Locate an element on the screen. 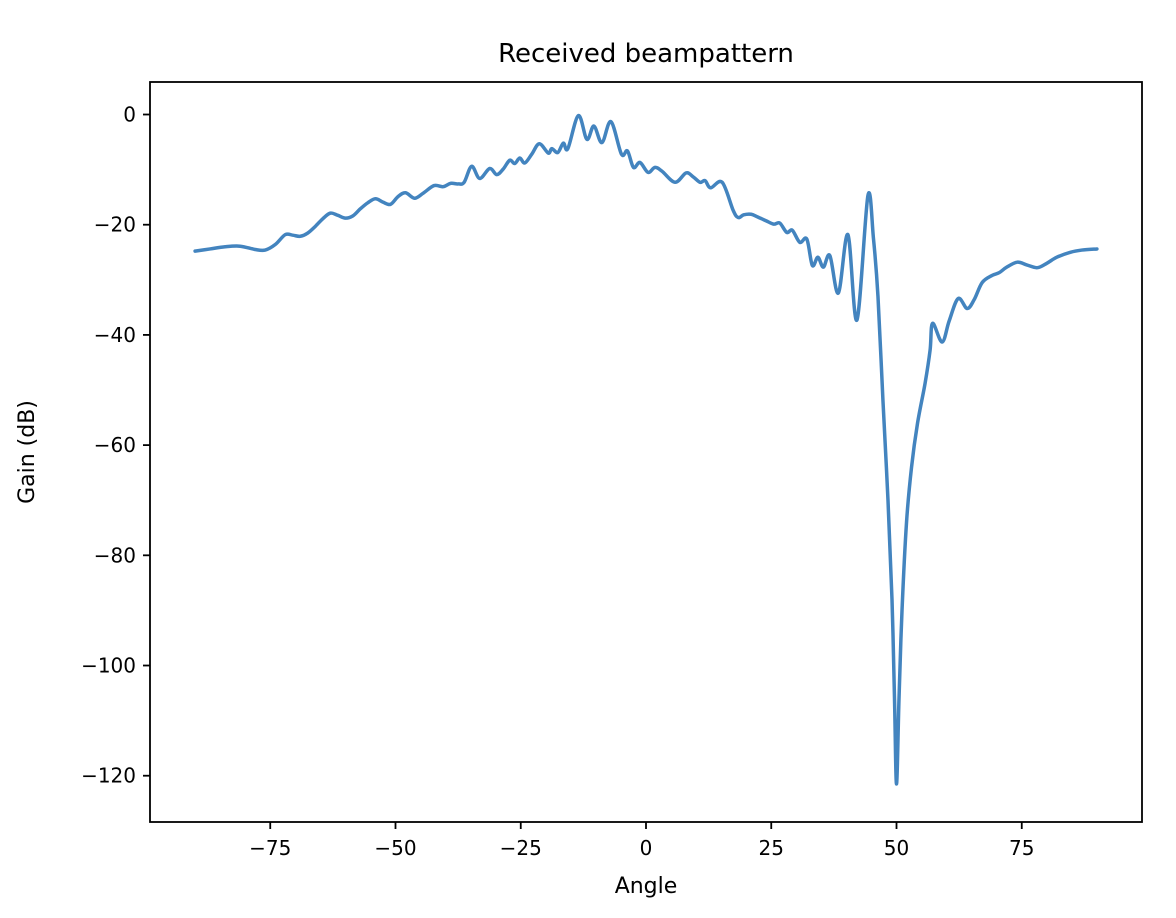 This screenshot has width=1176, height=918. x-tick-label: 50 is located at coordinates (896, 848).